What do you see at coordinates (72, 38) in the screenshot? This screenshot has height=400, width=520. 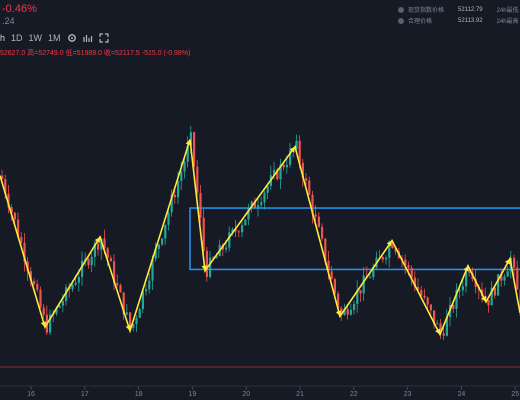 I see `settings-gear-icon` at bounding box center [72, 38].